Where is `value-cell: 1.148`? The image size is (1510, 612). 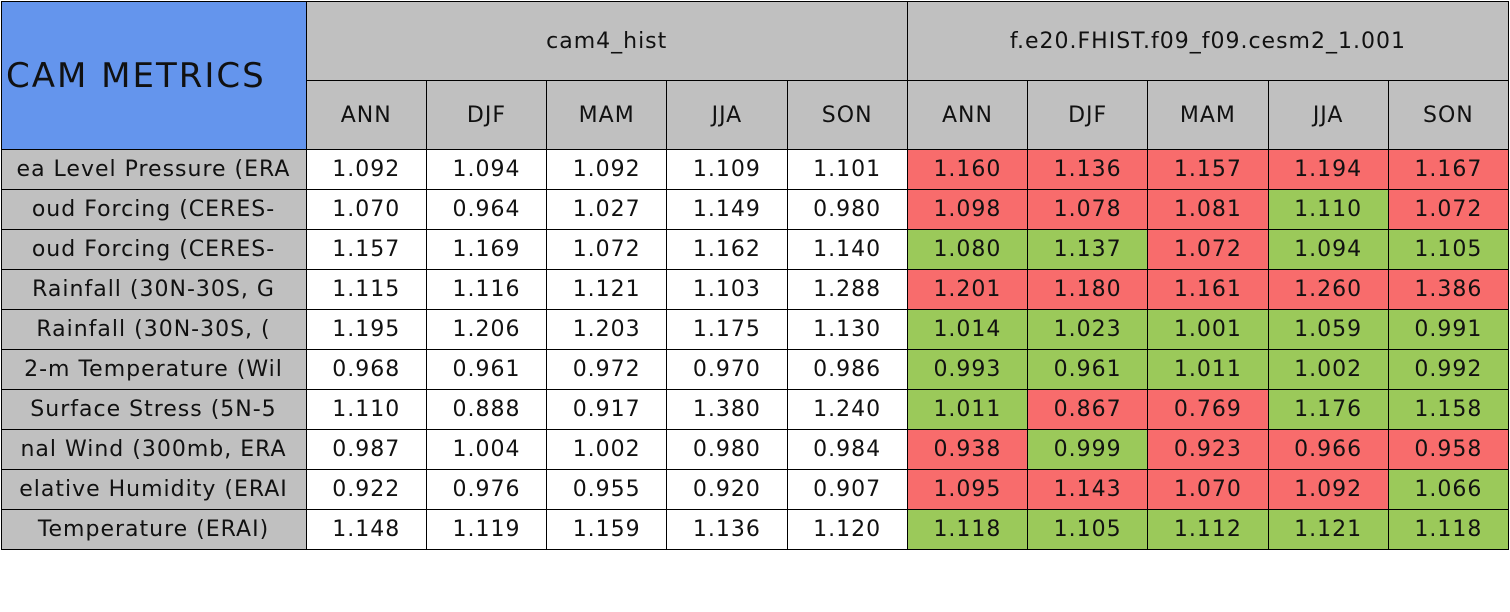 value-cell: 1.148 is located at coordinates (366, 529).